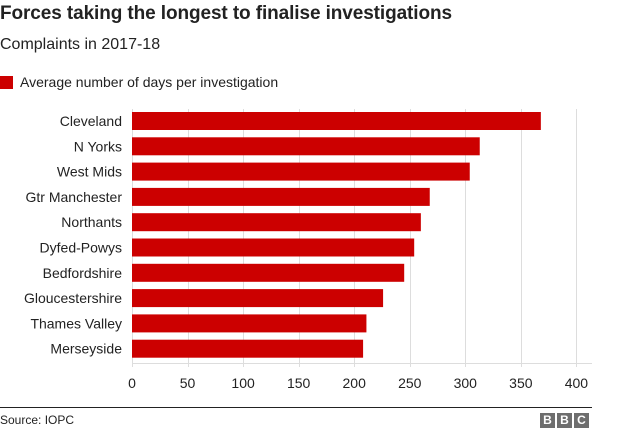 The image size is (624, 431). Describe the element at coordinates (6, 82) in the screenshot. I see `legend-swatch` at that location.